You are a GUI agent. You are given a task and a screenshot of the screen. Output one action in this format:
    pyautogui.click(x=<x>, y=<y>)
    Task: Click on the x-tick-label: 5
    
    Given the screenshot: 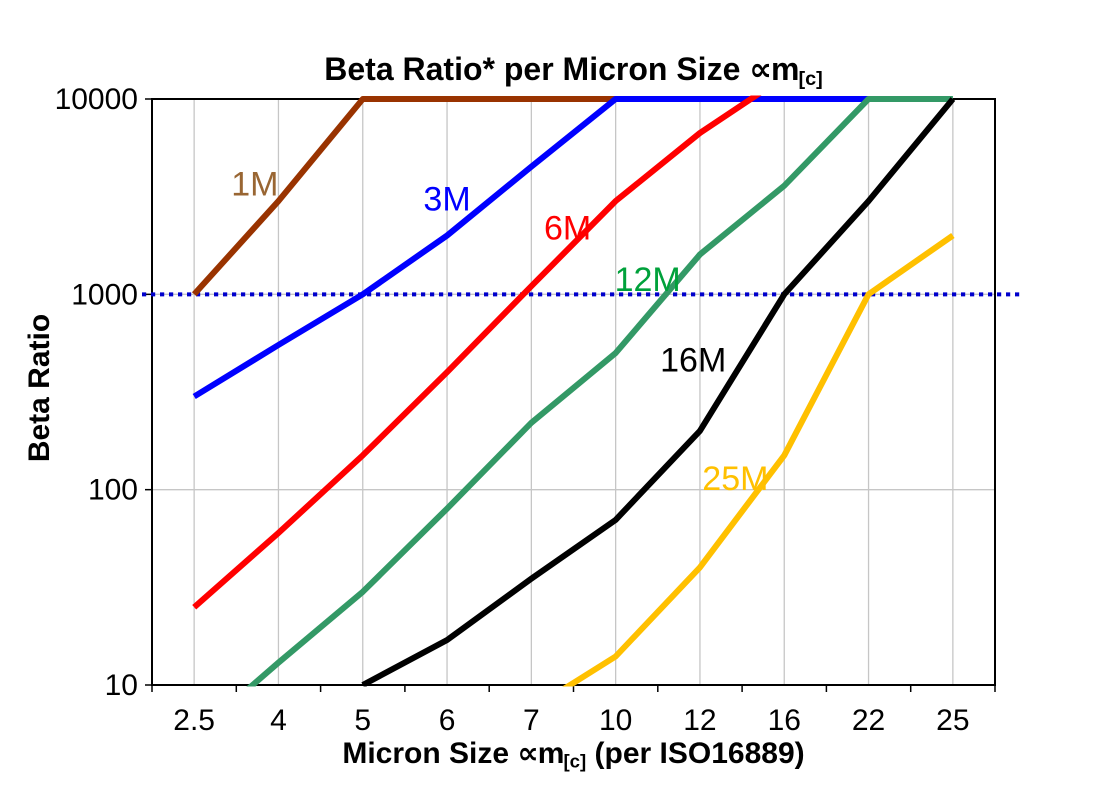 What is the action you would take?
    pyautogui.click(x=362, y=720)
    